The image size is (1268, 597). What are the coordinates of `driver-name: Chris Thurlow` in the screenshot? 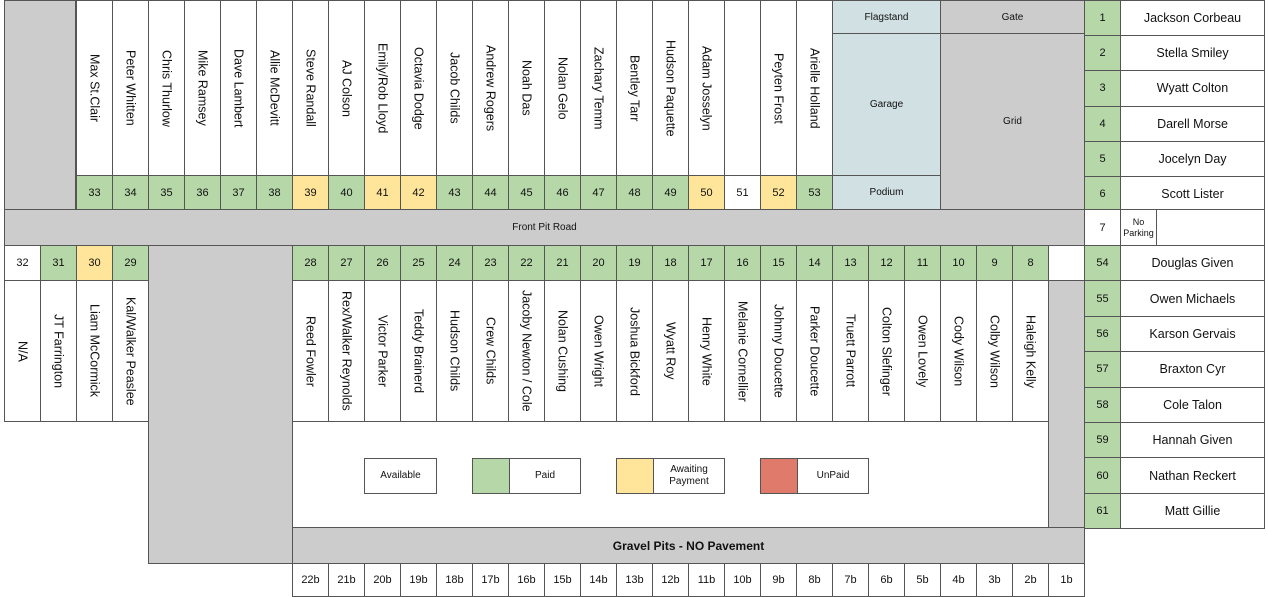 It's located at (166, 88).